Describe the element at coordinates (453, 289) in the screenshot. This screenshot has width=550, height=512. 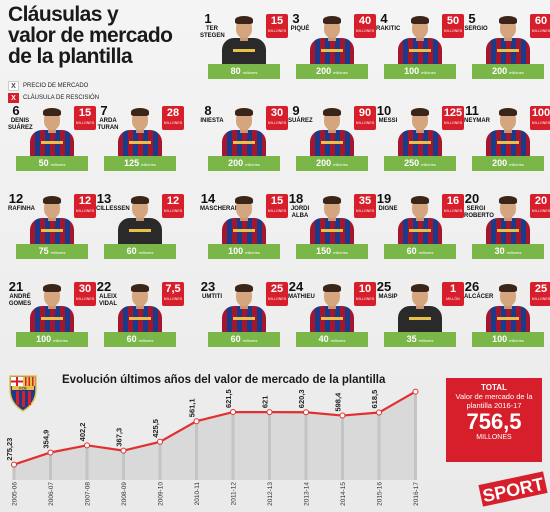
I see `clause-value: 1` at that location.